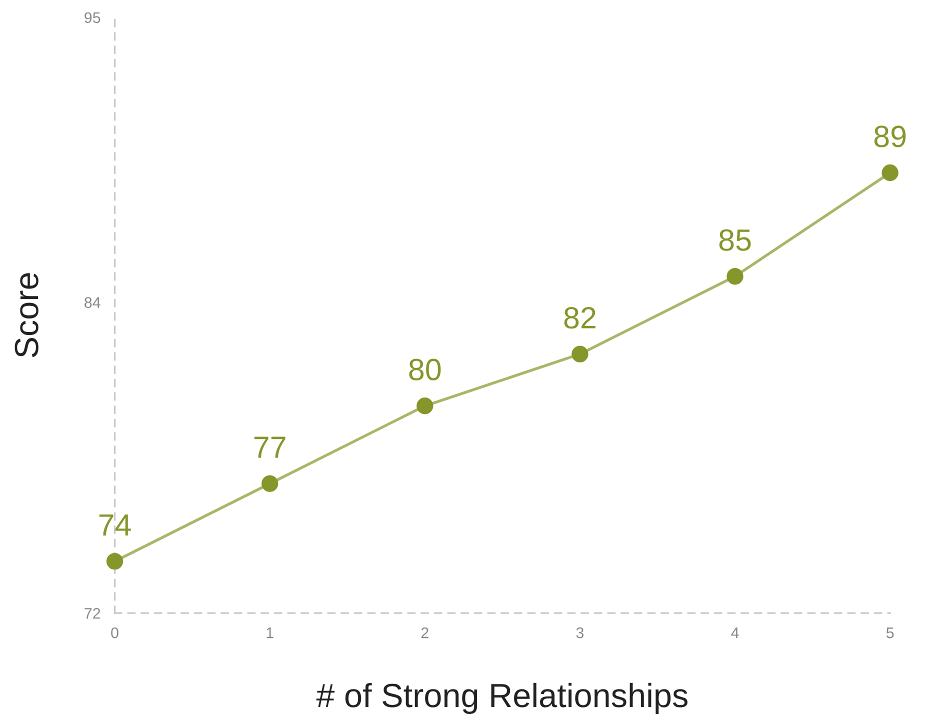 This screenshot has height=723, width=933. What do you see at coordinates (270, 447) in the screenshot?
I see `data-label: 77` at bounding box center [270, 447].